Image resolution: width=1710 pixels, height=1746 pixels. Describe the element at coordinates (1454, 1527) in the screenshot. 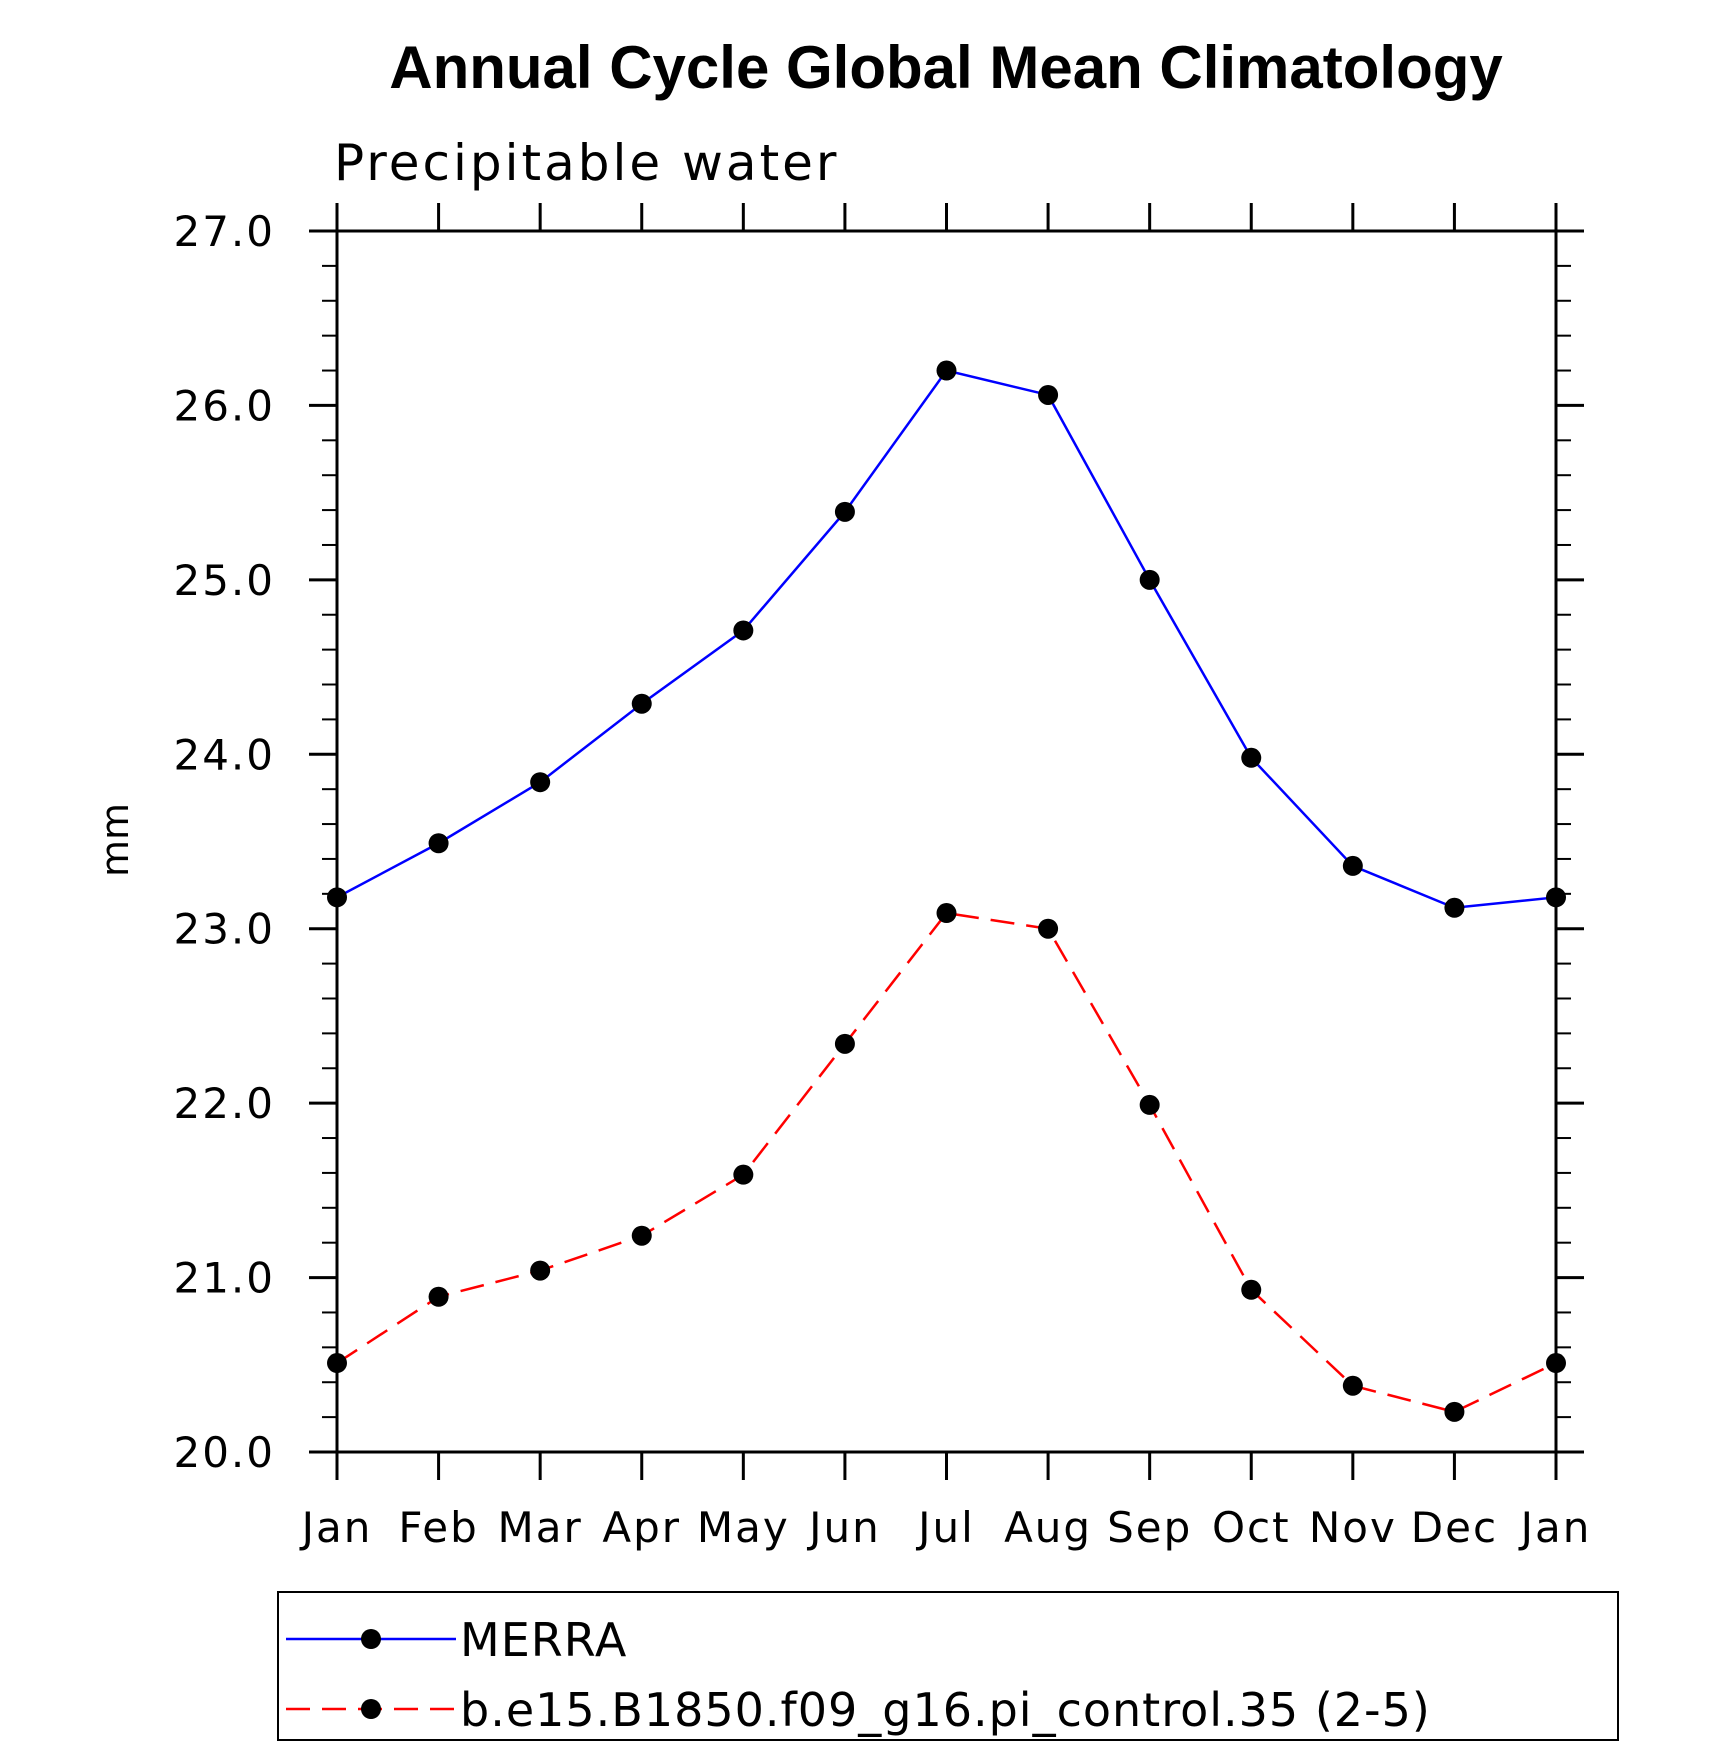

I see `x-tick-label: Dec` at that location.